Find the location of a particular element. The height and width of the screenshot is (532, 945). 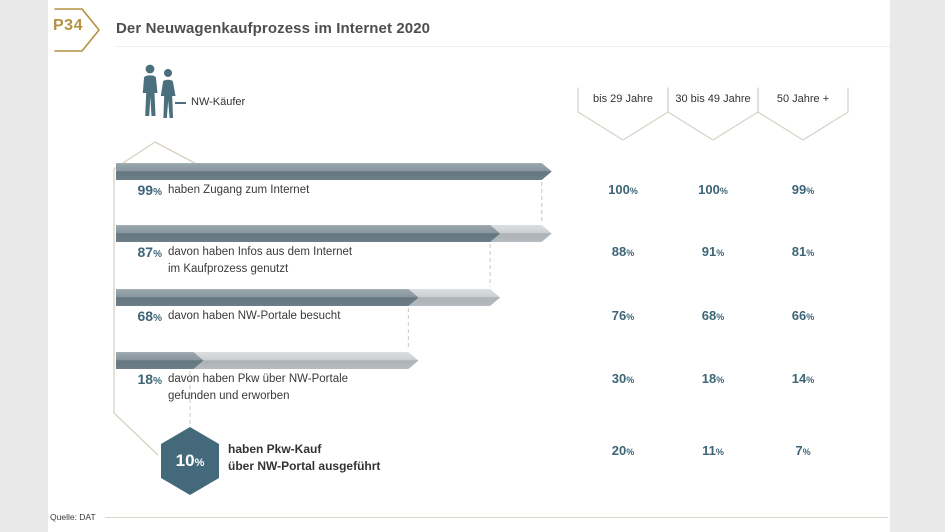

final-value-hexagon is located at coordinates (190, 461).